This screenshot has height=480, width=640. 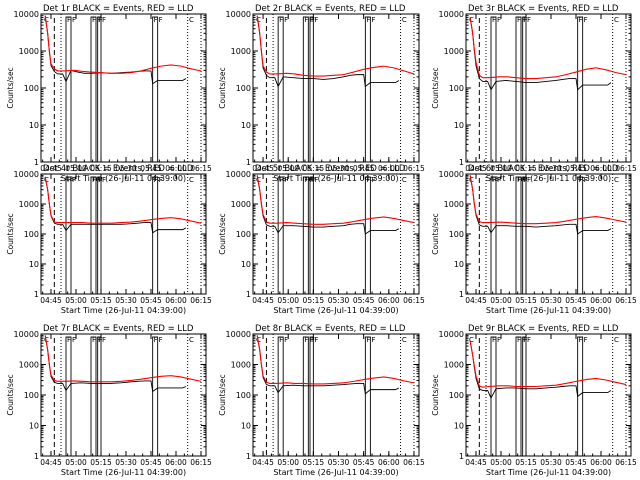 What do you see at coordinates (126, 462) in the screenshot?
I see `x-tick-label: 05:30` at bounding box center [126, 462].